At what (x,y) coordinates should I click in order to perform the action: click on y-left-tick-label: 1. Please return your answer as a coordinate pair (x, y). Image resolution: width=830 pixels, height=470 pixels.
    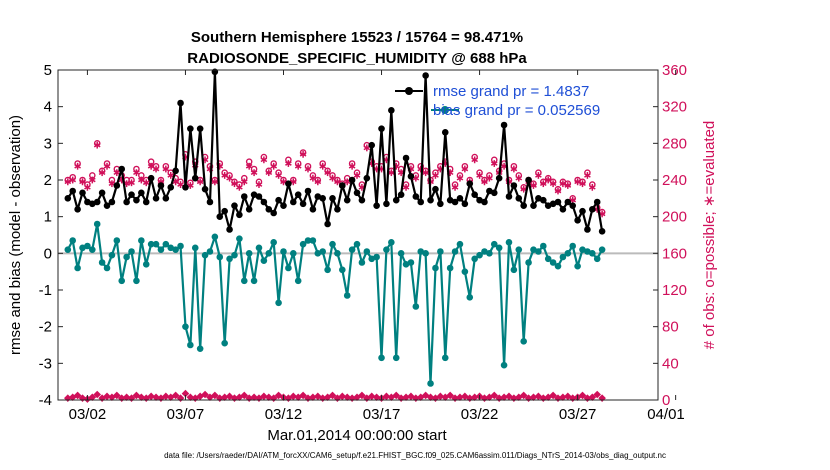
    Looking at the image, I should click on (48, 217).